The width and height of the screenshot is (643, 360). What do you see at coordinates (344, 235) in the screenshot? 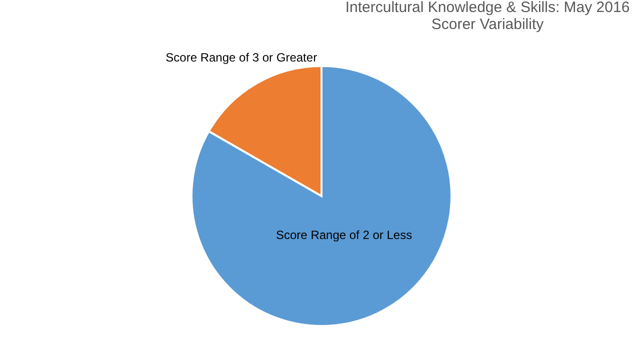
I see `slice-label: Score Range of 2 or Less` at bounding box center [344, 235].